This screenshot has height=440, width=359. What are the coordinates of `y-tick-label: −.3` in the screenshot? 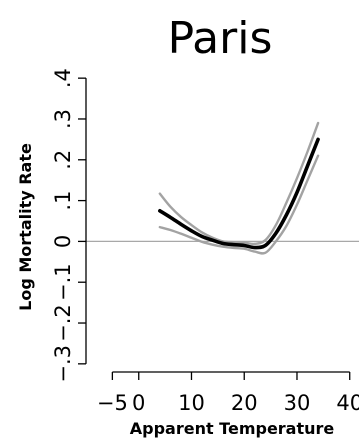 It's located at (63, 364).